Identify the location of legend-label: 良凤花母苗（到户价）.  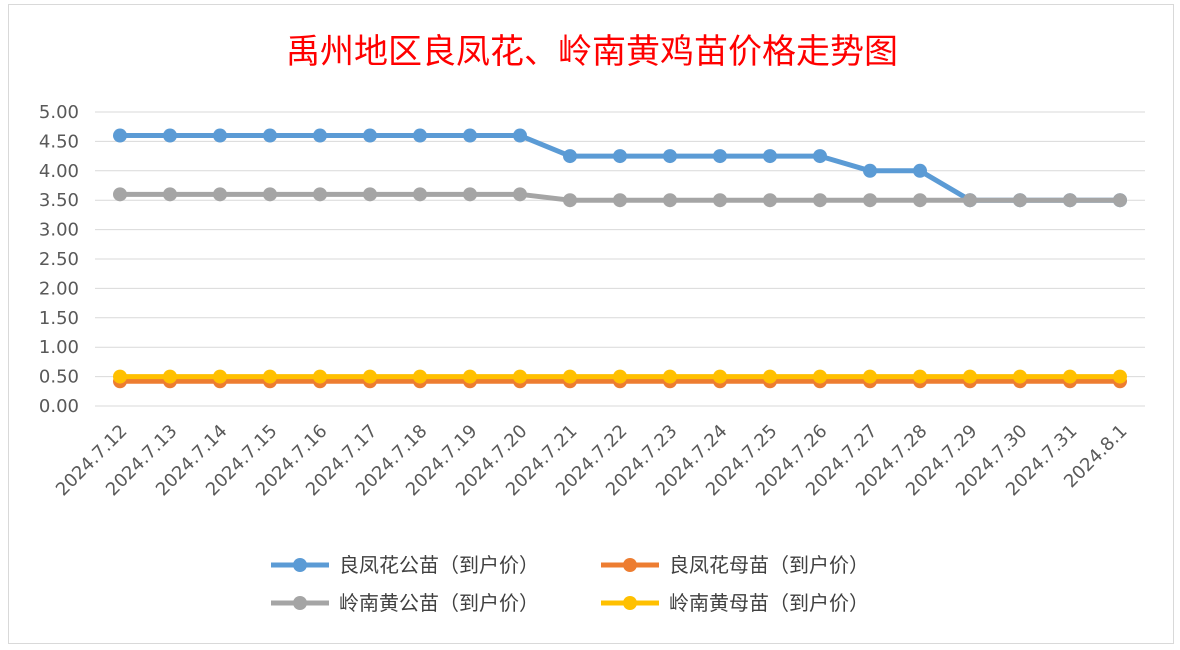
(769, 565).